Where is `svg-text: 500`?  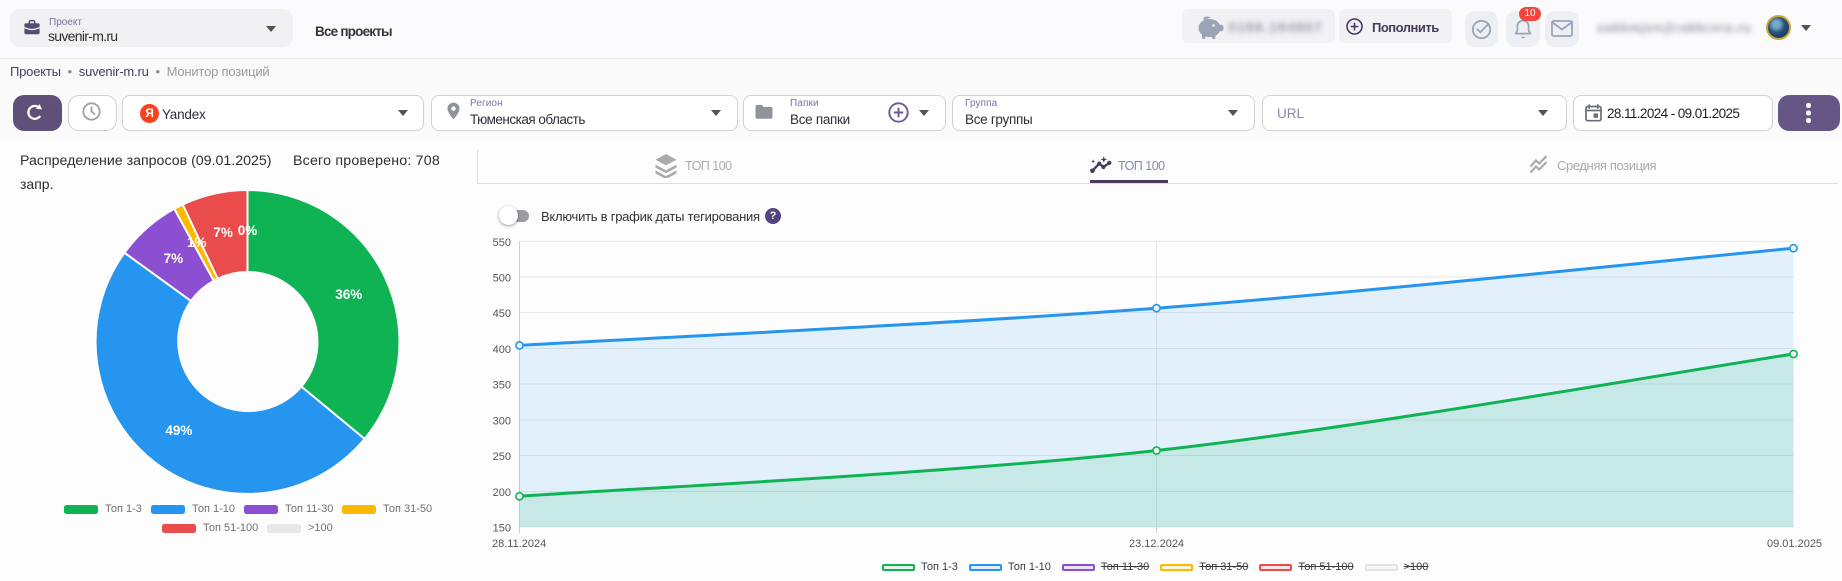 svg-text: 500 is located at coordinates (502, 279).